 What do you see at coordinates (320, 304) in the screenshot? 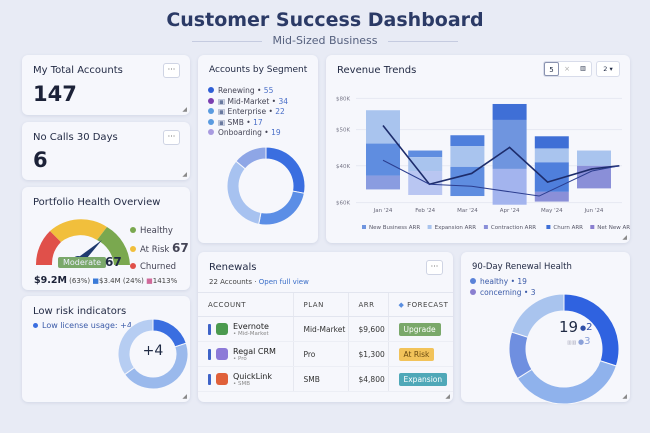
I see `col-plan: PLAN` at bounding box center [320, 304].